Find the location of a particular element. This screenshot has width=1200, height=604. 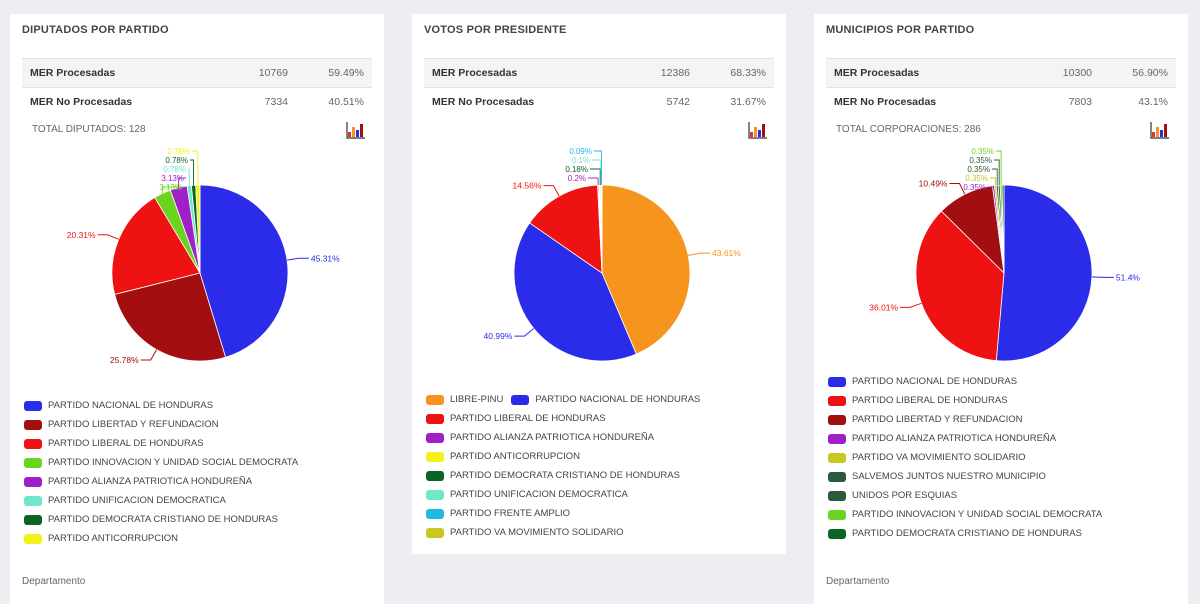

table-row: MER No Procesadas 5742 31.67% is located at coordinates (599, 102).